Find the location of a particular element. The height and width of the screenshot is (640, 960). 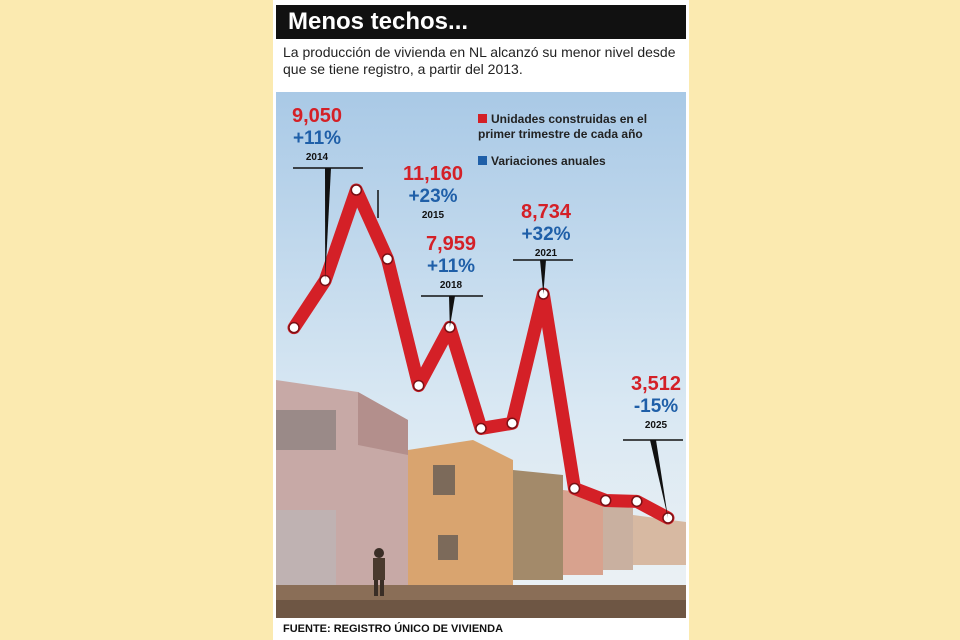

data-point-2013 is located at coordinates (294, 327).